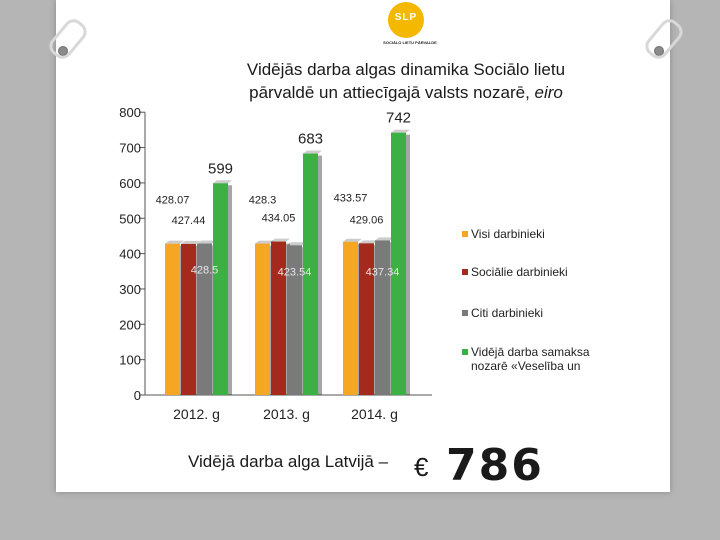  I want to click on logo-subtitle: SOCIĀLO LIETU PĀRVALDE, so click(410, 42).